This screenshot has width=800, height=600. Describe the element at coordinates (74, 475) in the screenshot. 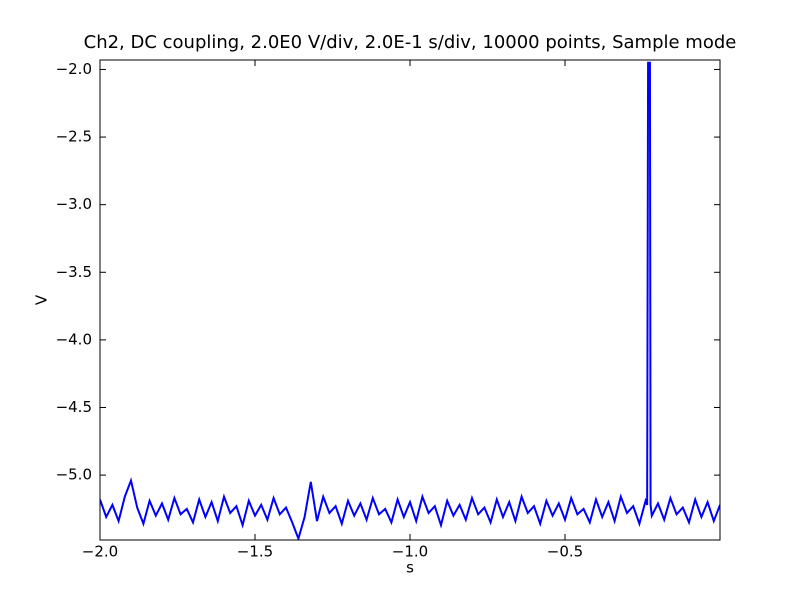

I see `y-tick-label: −5.0` at that location.